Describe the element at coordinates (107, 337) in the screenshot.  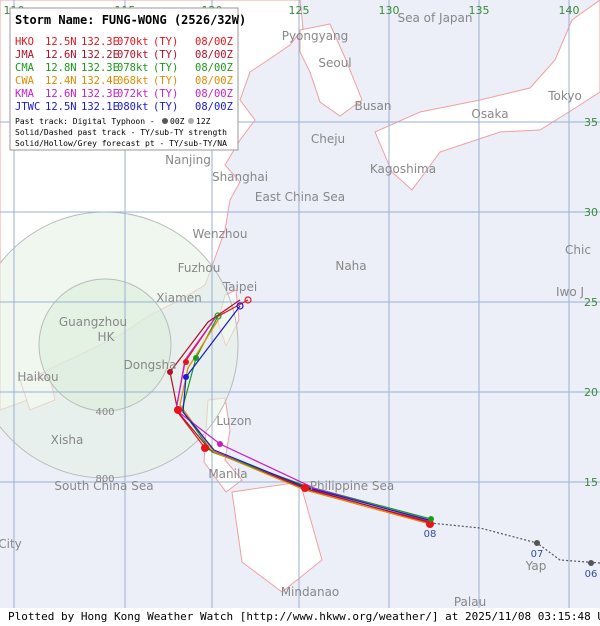
I see `place-label: HK` at that location.